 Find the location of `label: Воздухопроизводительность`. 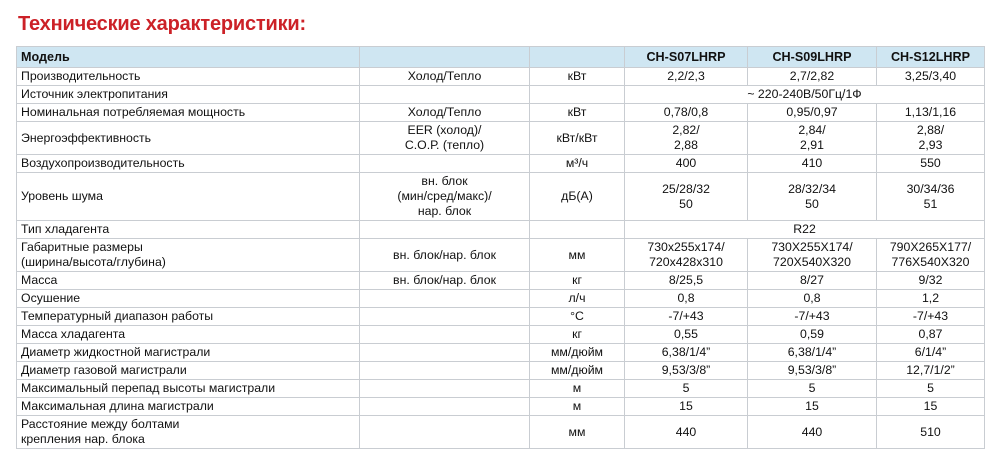

label: Воздухопроизводительность is located at coordinates (188, 163).